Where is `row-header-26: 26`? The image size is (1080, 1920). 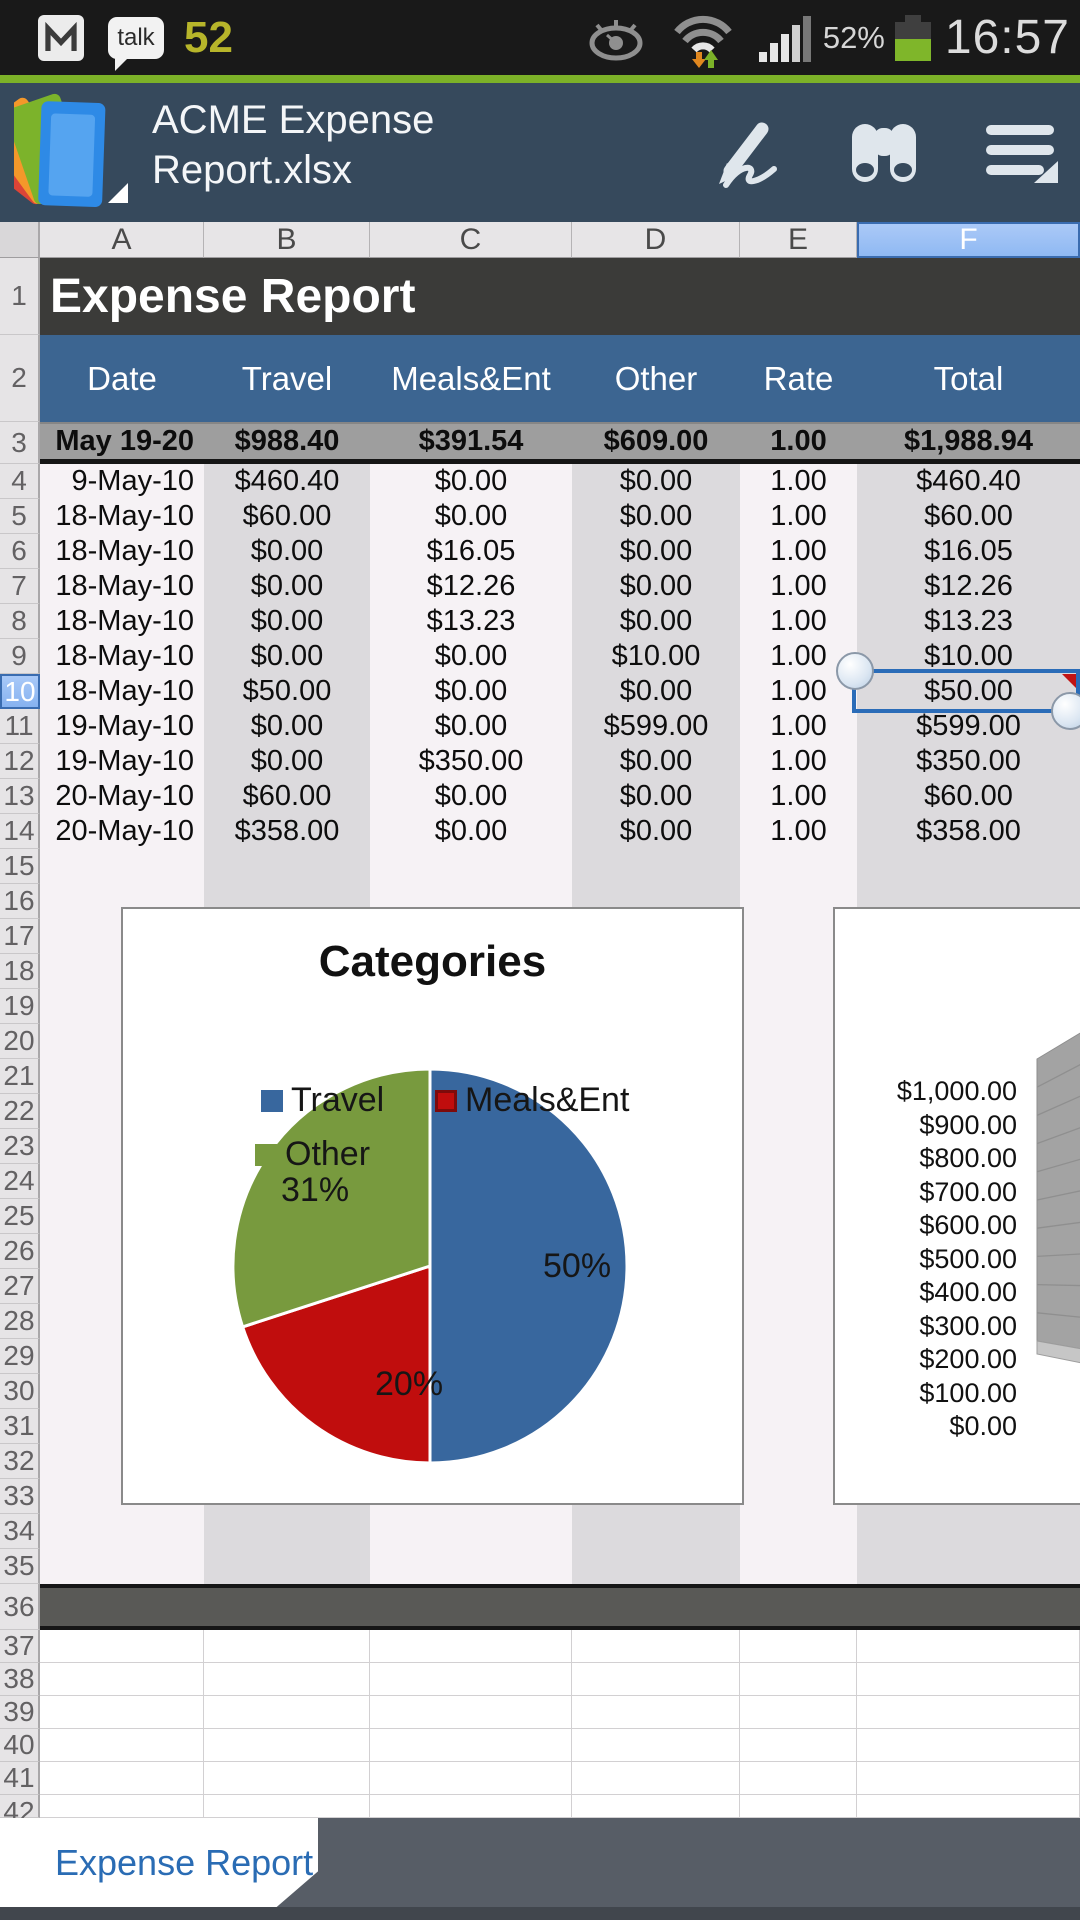
row-header-26: 26 is located at coordinates (20, 1251).